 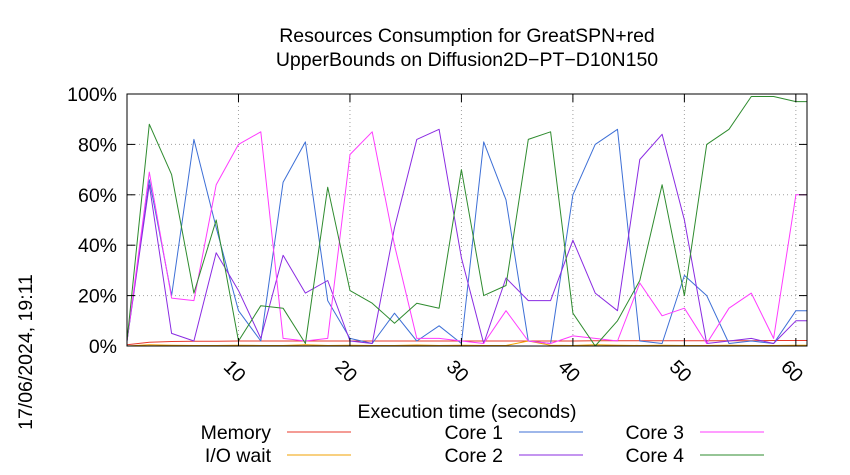 What do you see at coordinates (467, 412) in the screenshot?
I see `x-axis-label: Execution time (seconds)` at bounding box center [467, 412].